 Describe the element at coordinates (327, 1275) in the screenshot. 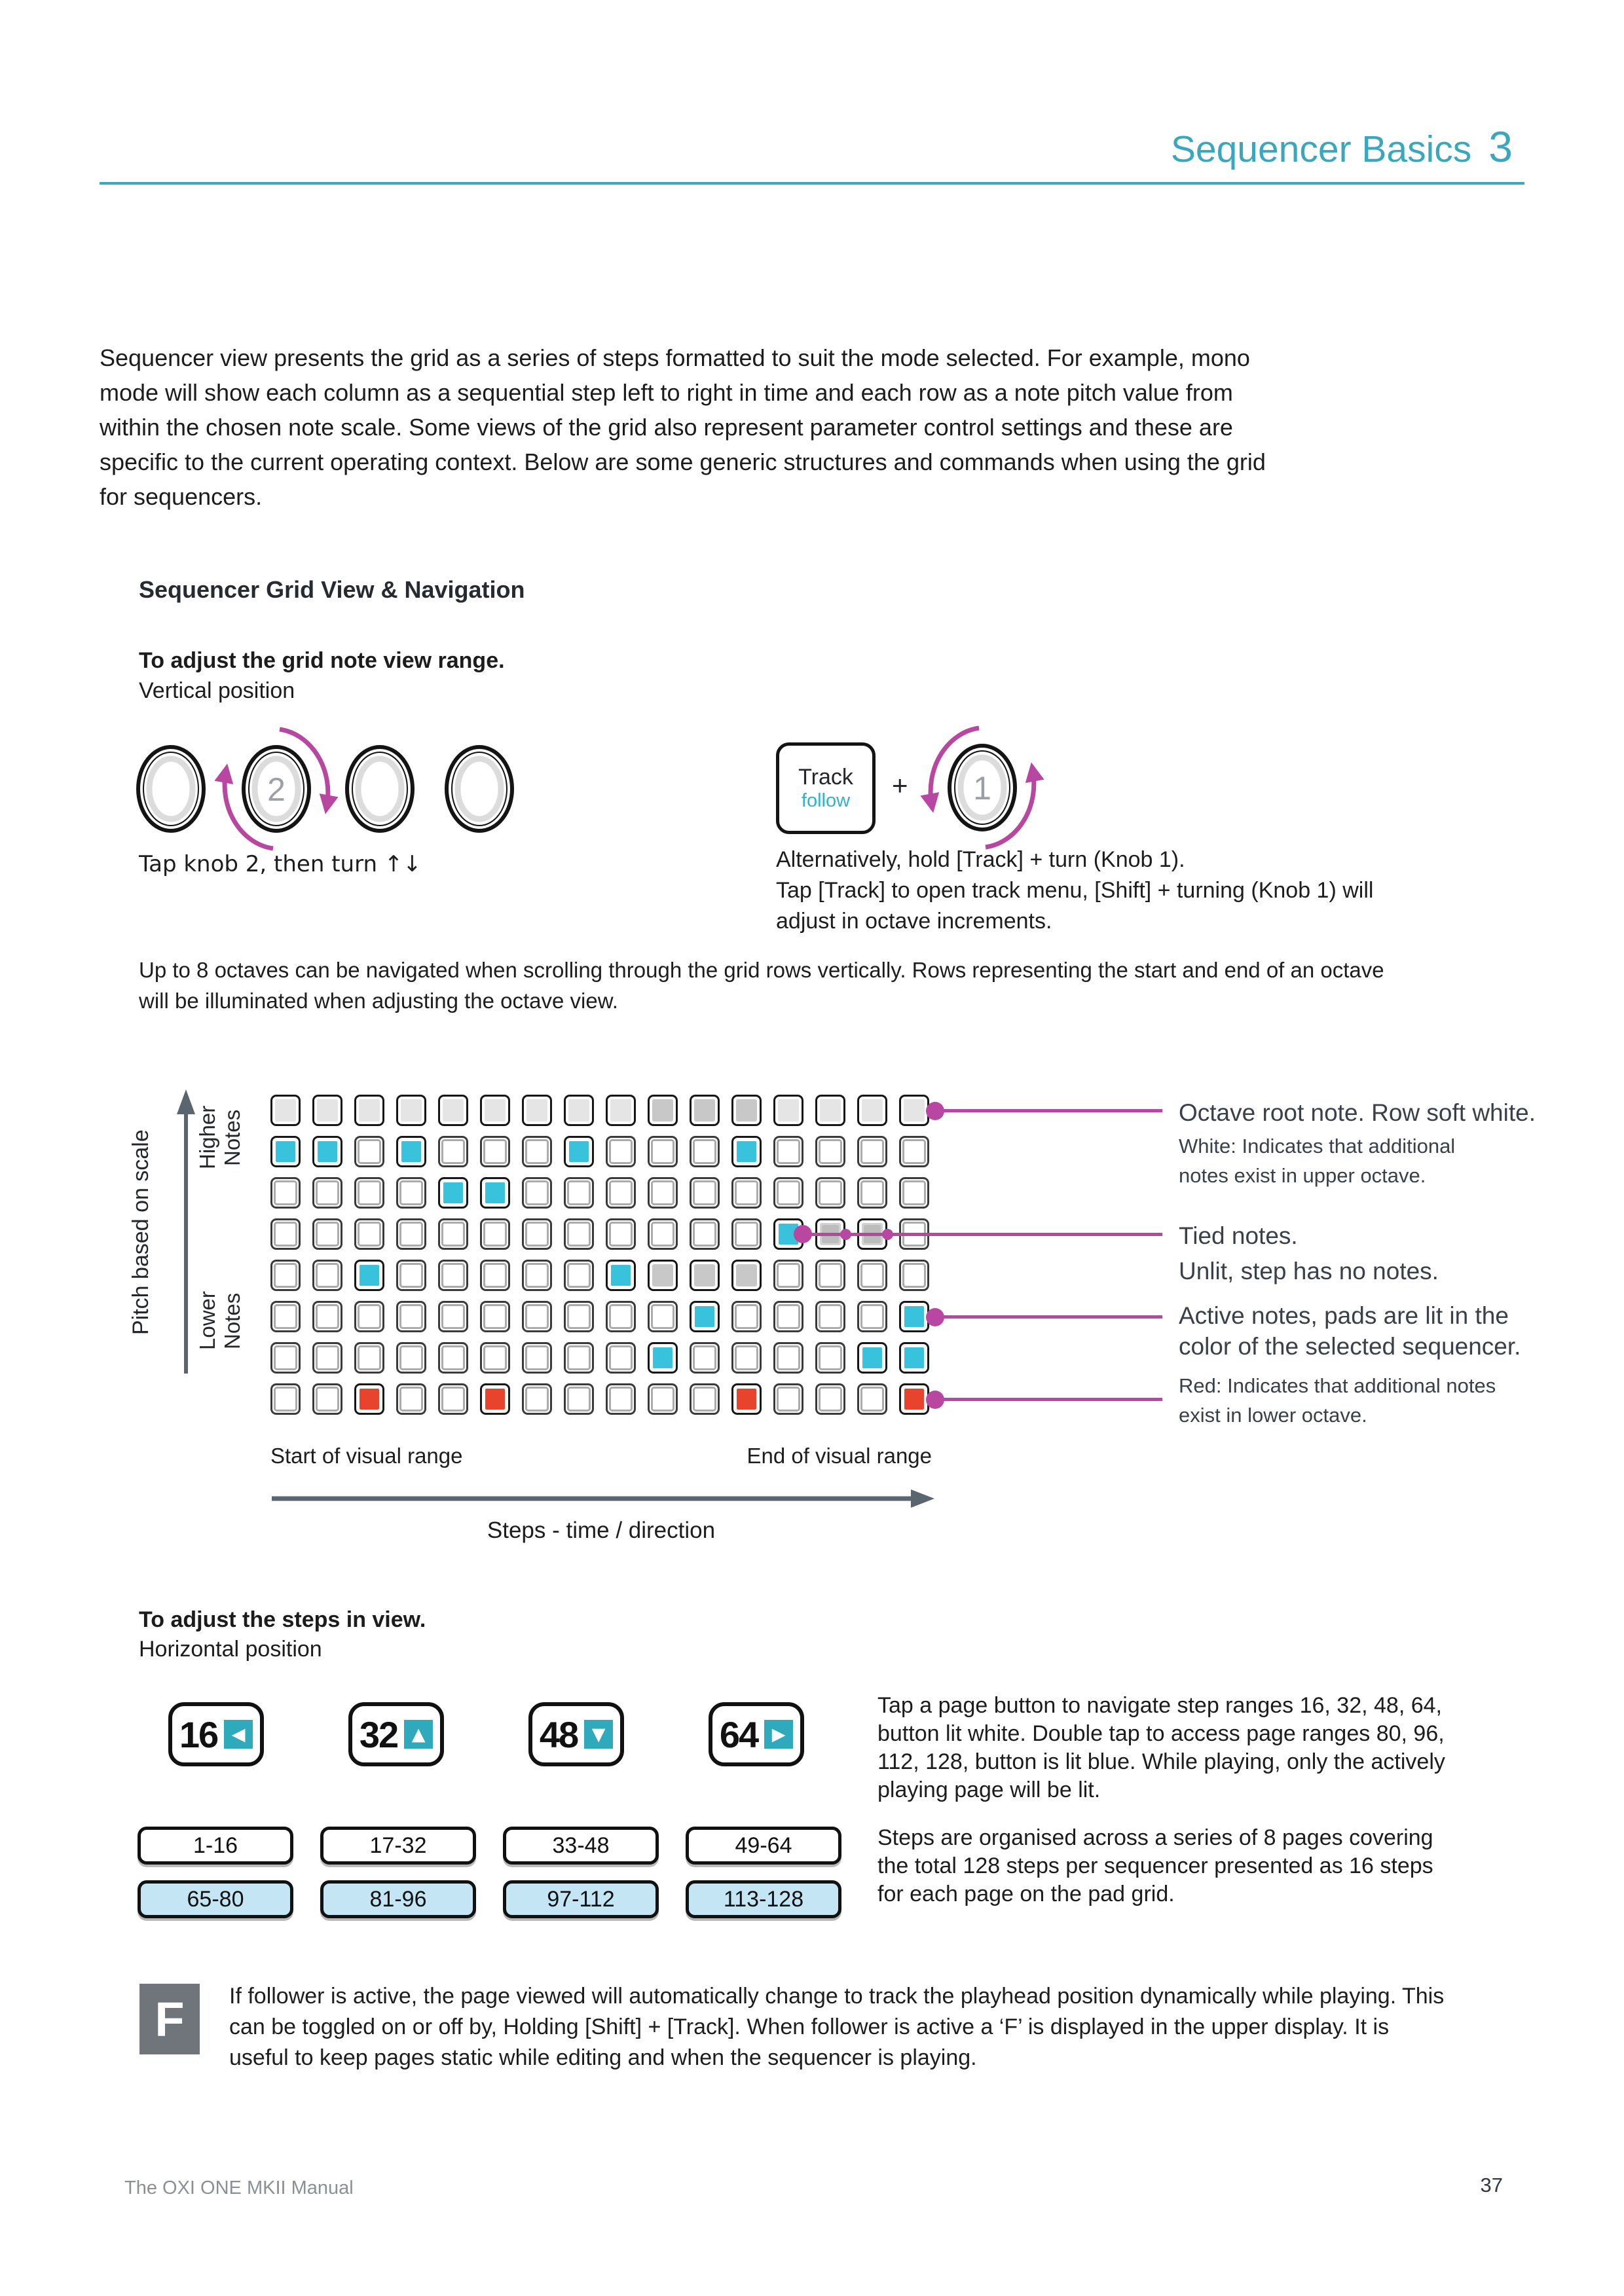

I see `pad-r5-c2` at that location.